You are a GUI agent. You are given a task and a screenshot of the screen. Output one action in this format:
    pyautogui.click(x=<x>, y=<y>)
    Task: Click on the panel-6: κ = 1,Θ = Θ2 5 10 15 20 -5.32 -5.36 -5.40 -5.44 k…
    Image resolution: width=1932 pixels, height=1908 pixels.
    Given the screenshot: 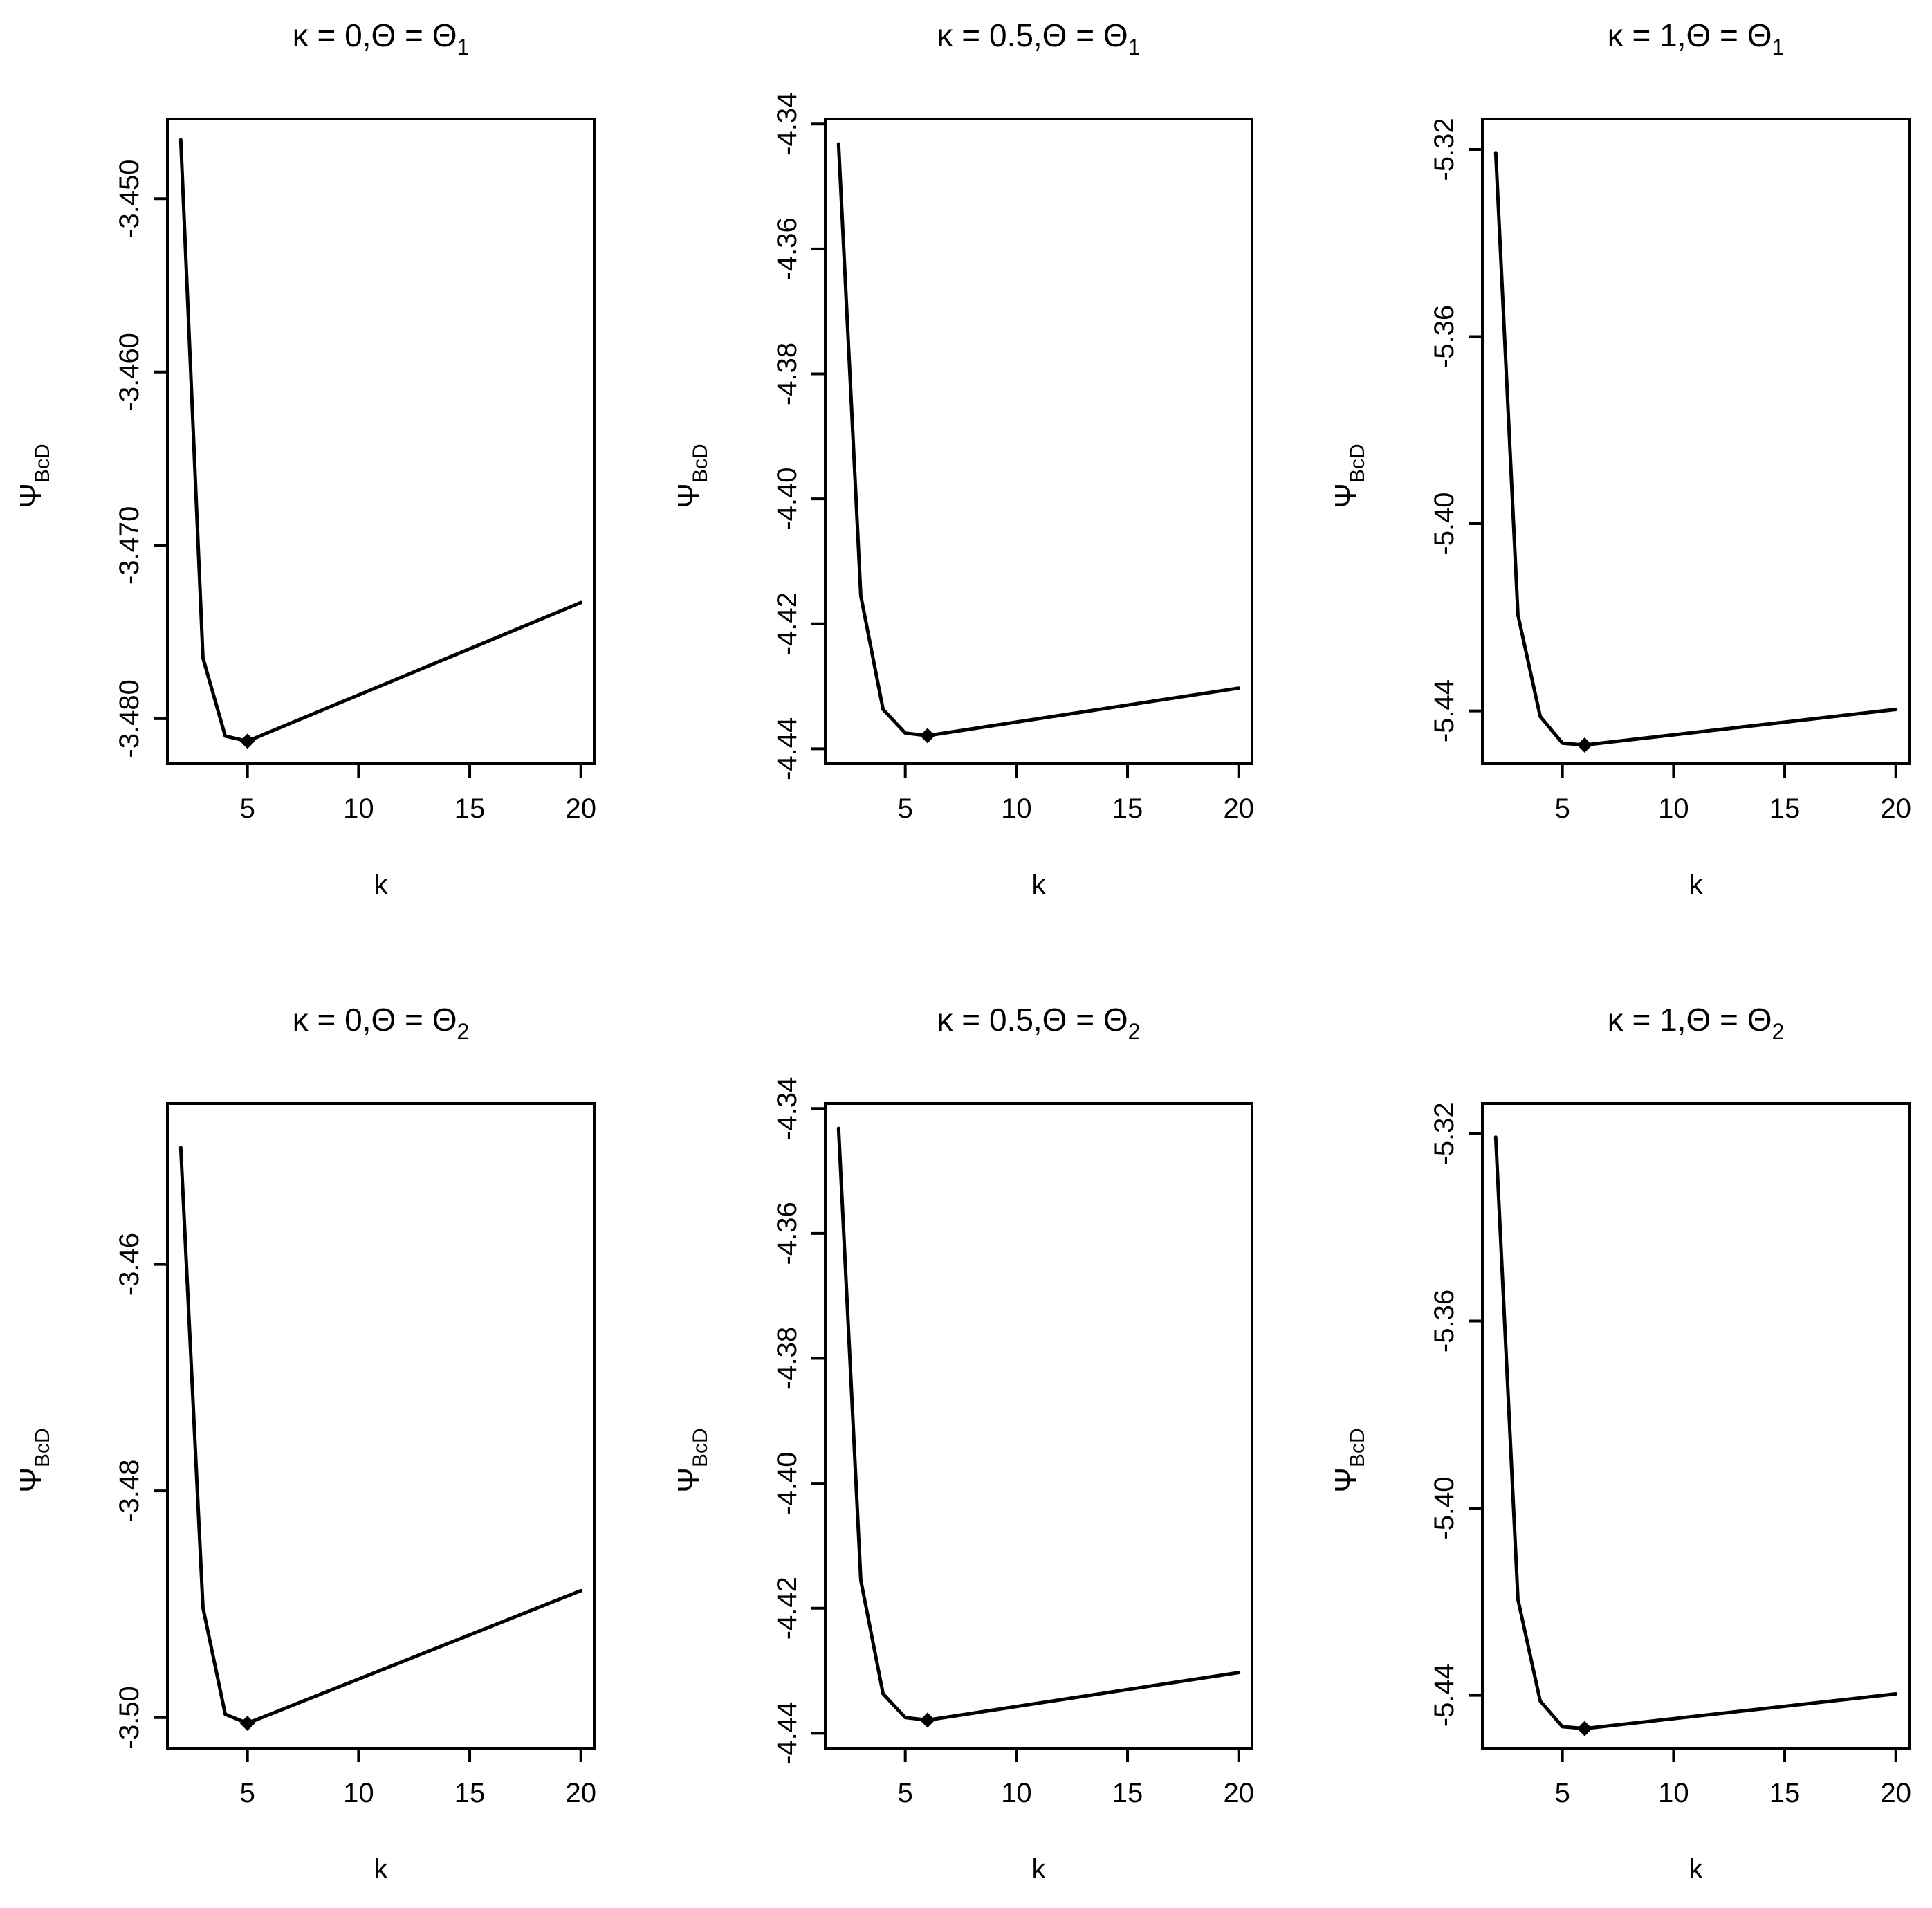 What is the action you would take?
    pyautogui.click(x=1620, y=1443)
    